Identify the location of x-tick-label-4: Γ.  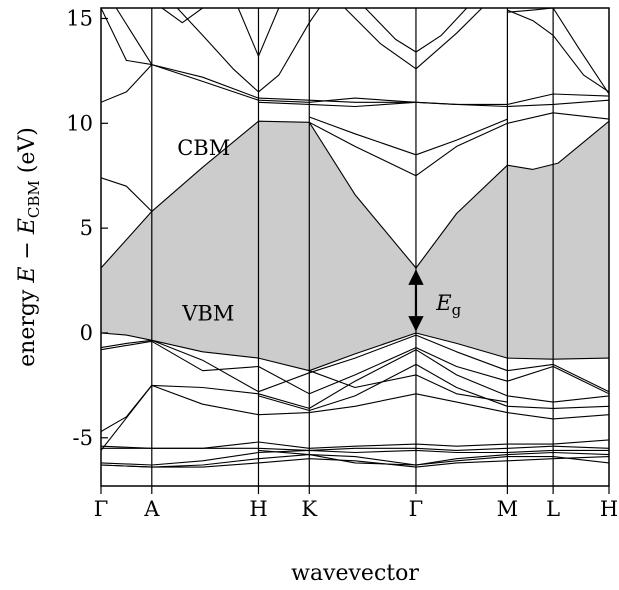
(416, 509).